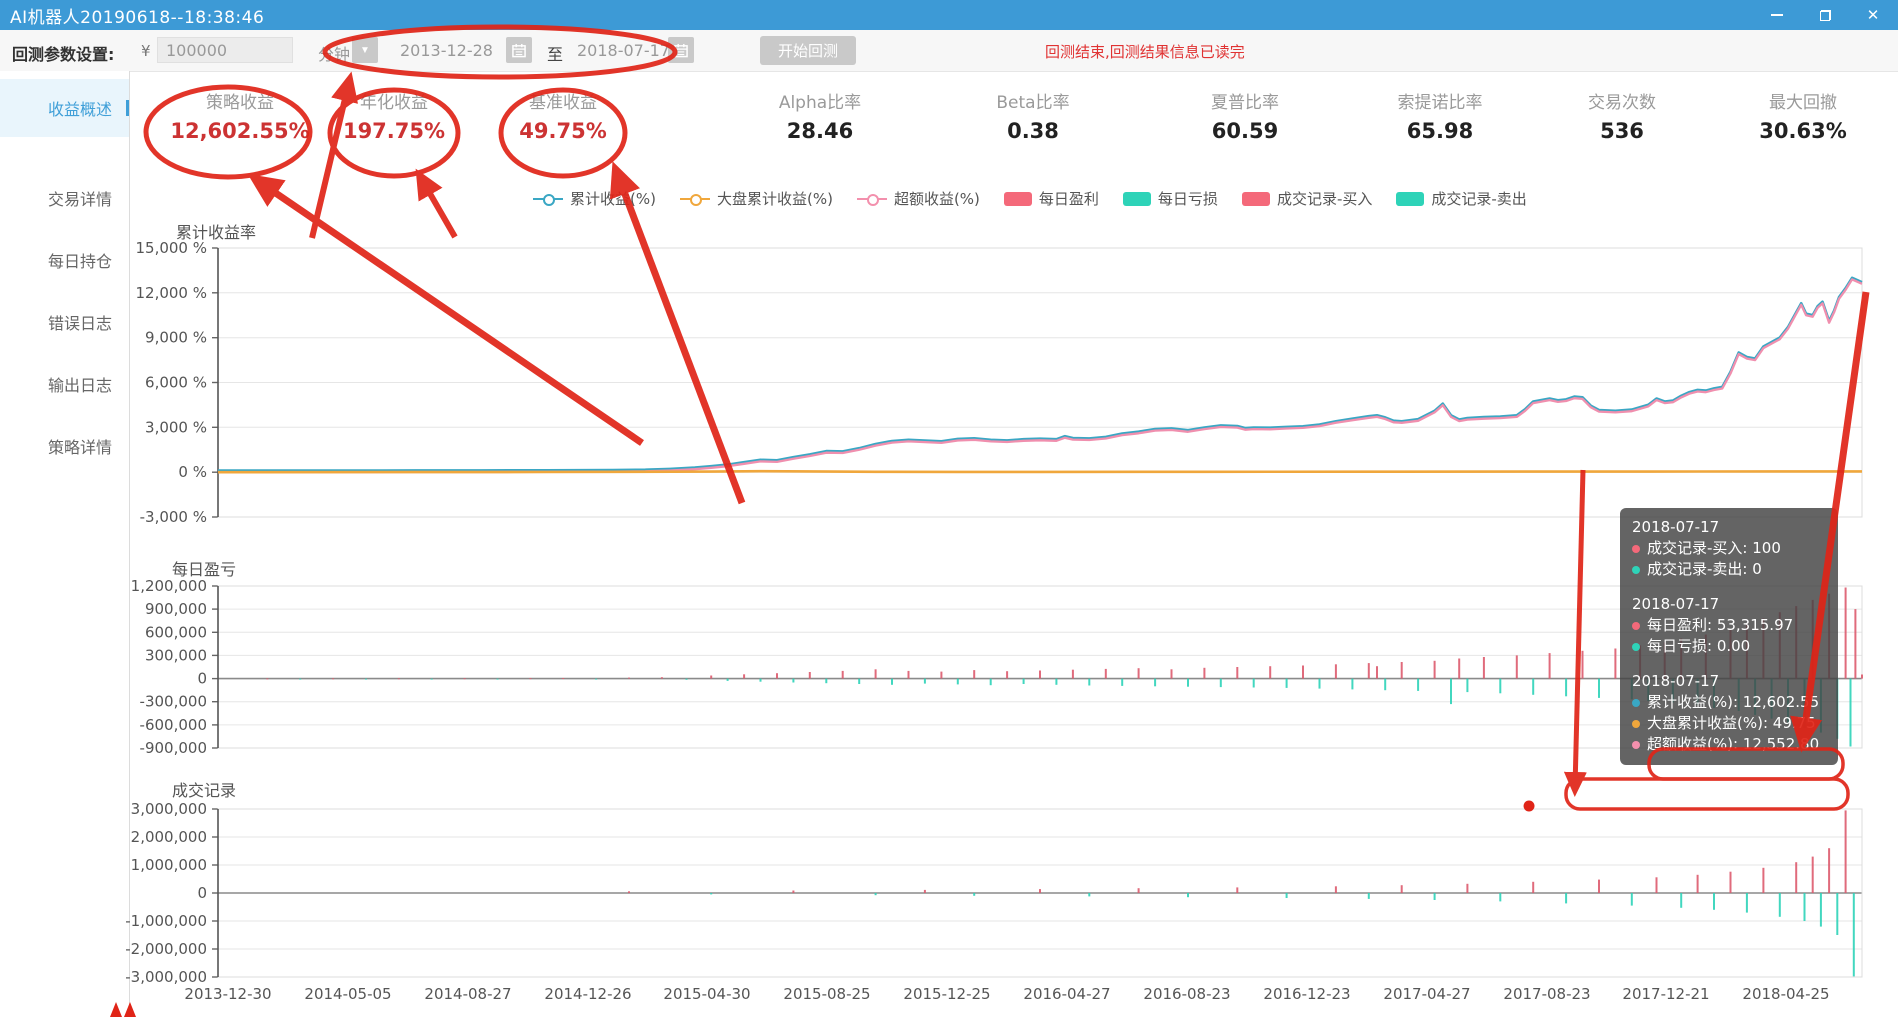 This screenshot has width=1898, height=1017. I want to click on svg-text: 12,000 %, so click(171, 293).